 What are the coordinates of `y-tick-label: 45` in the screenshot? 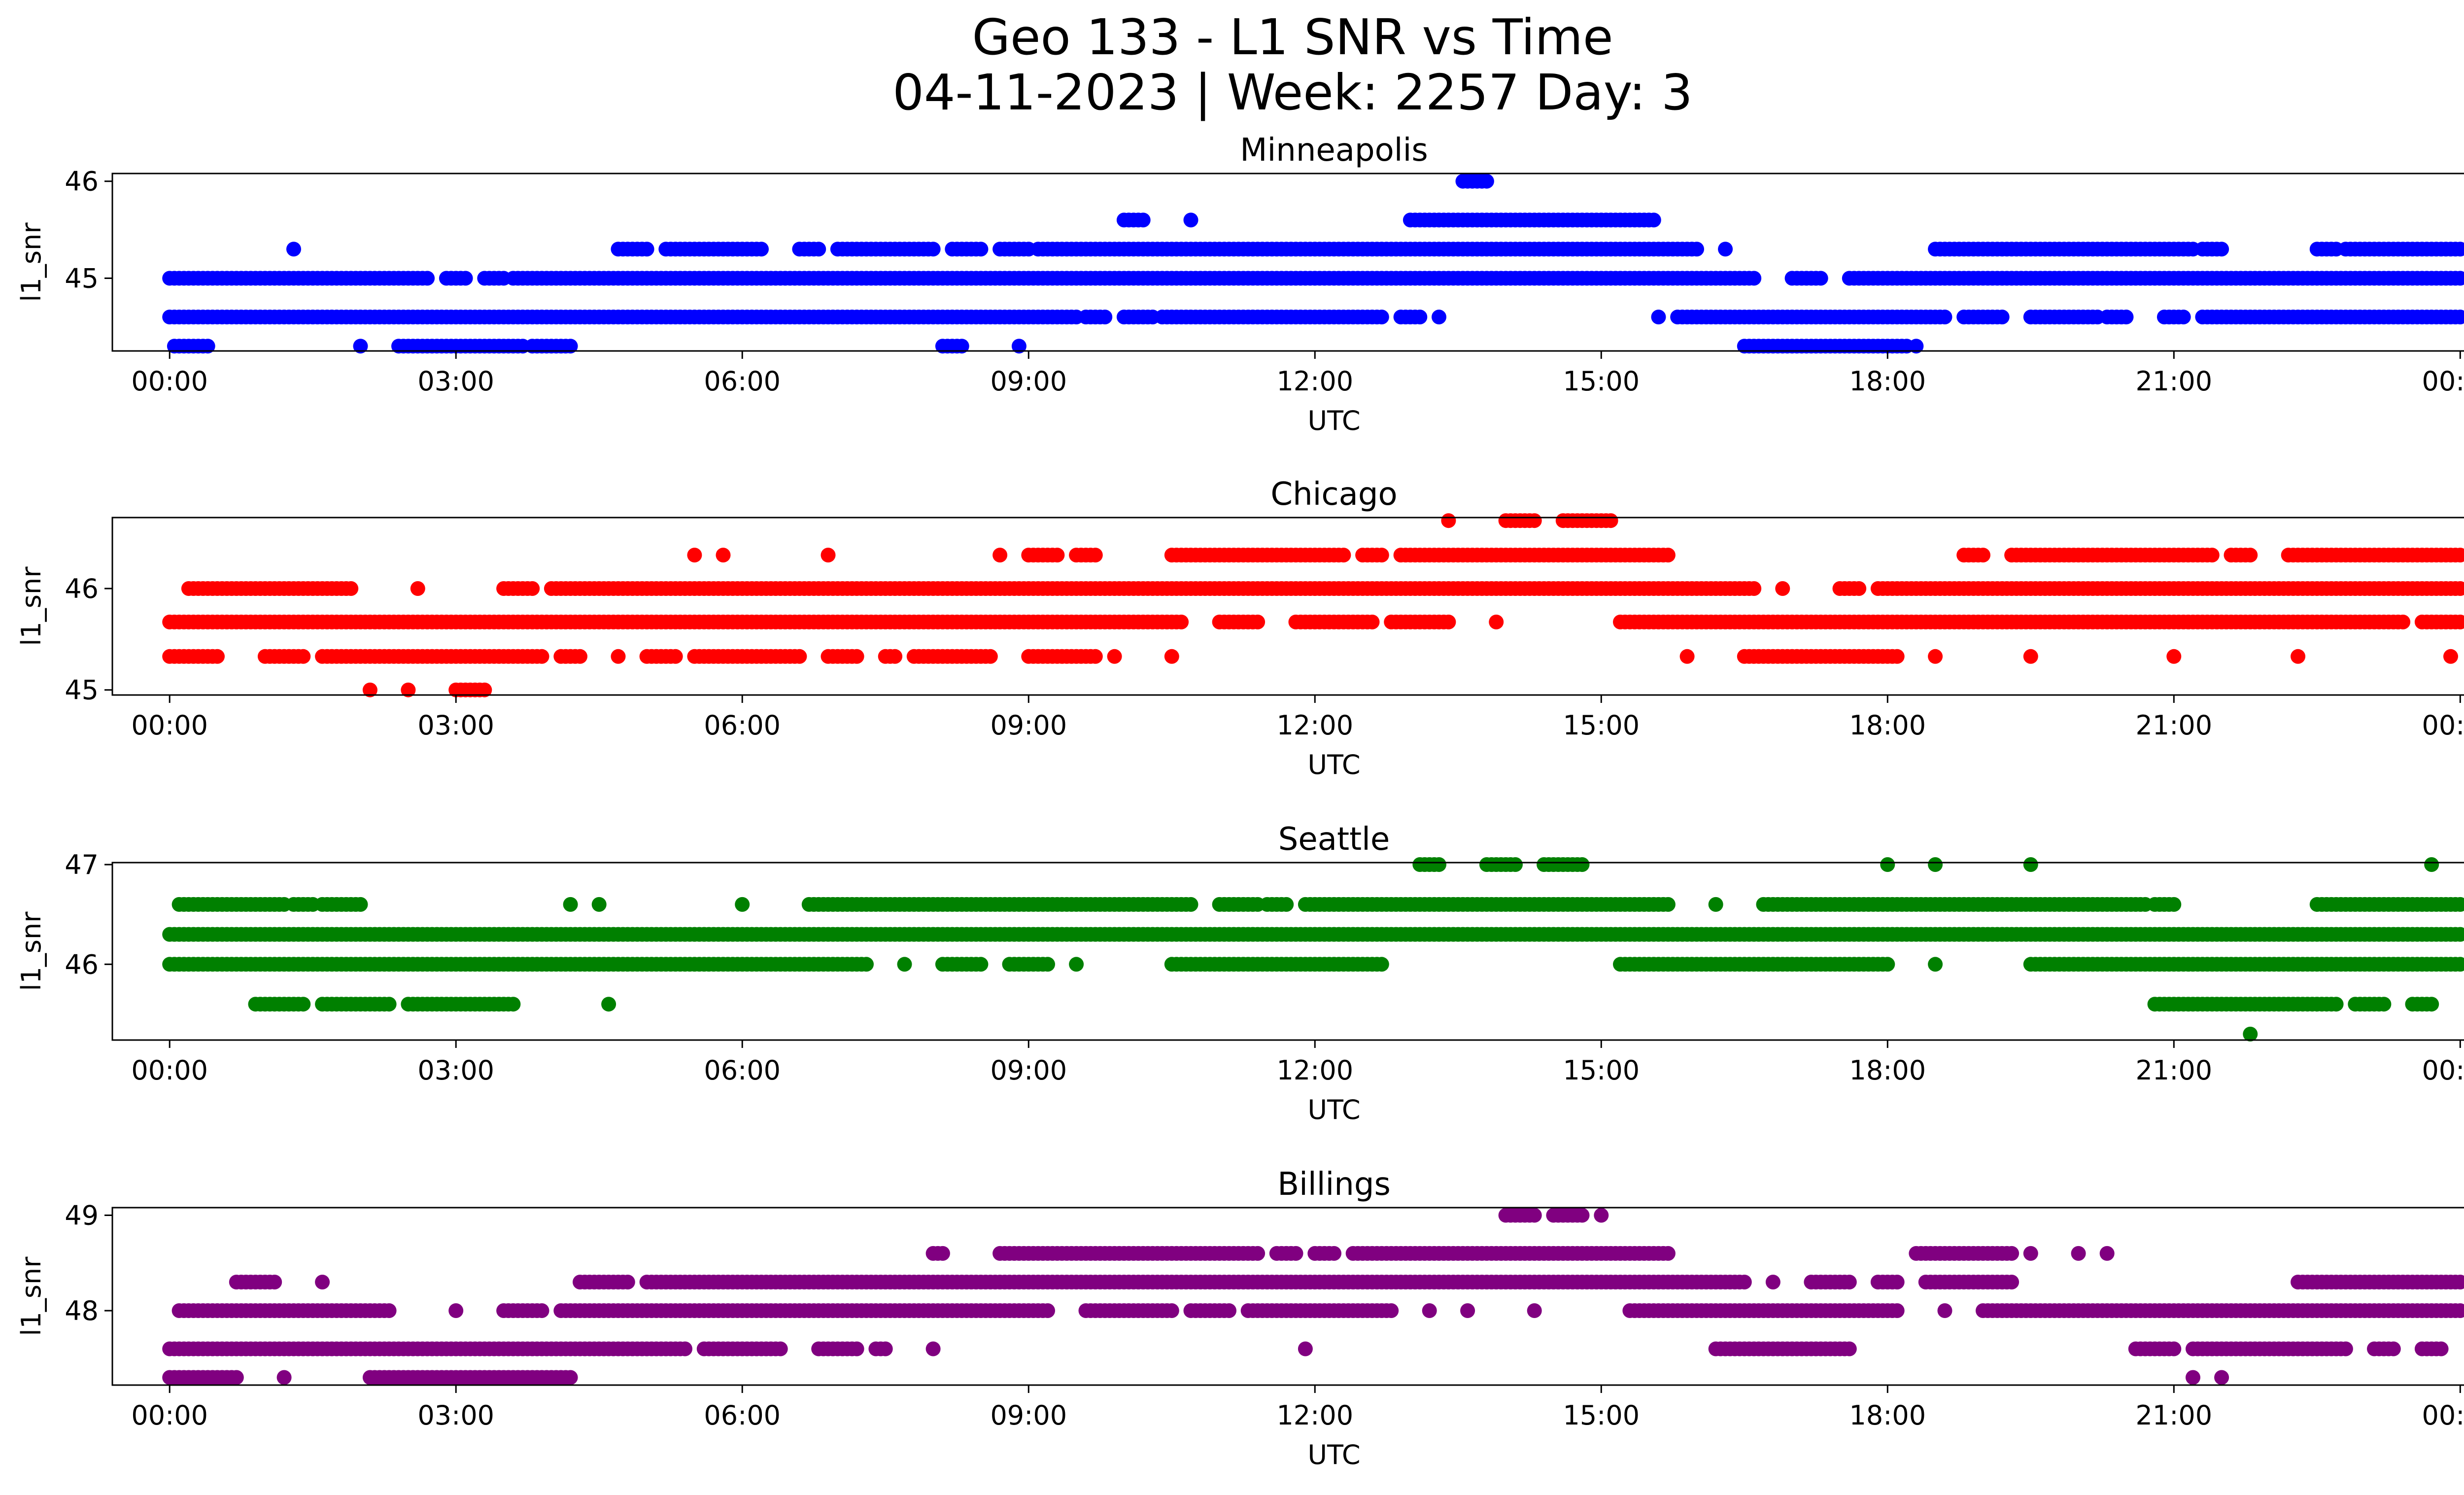 It's located at (82, 278).